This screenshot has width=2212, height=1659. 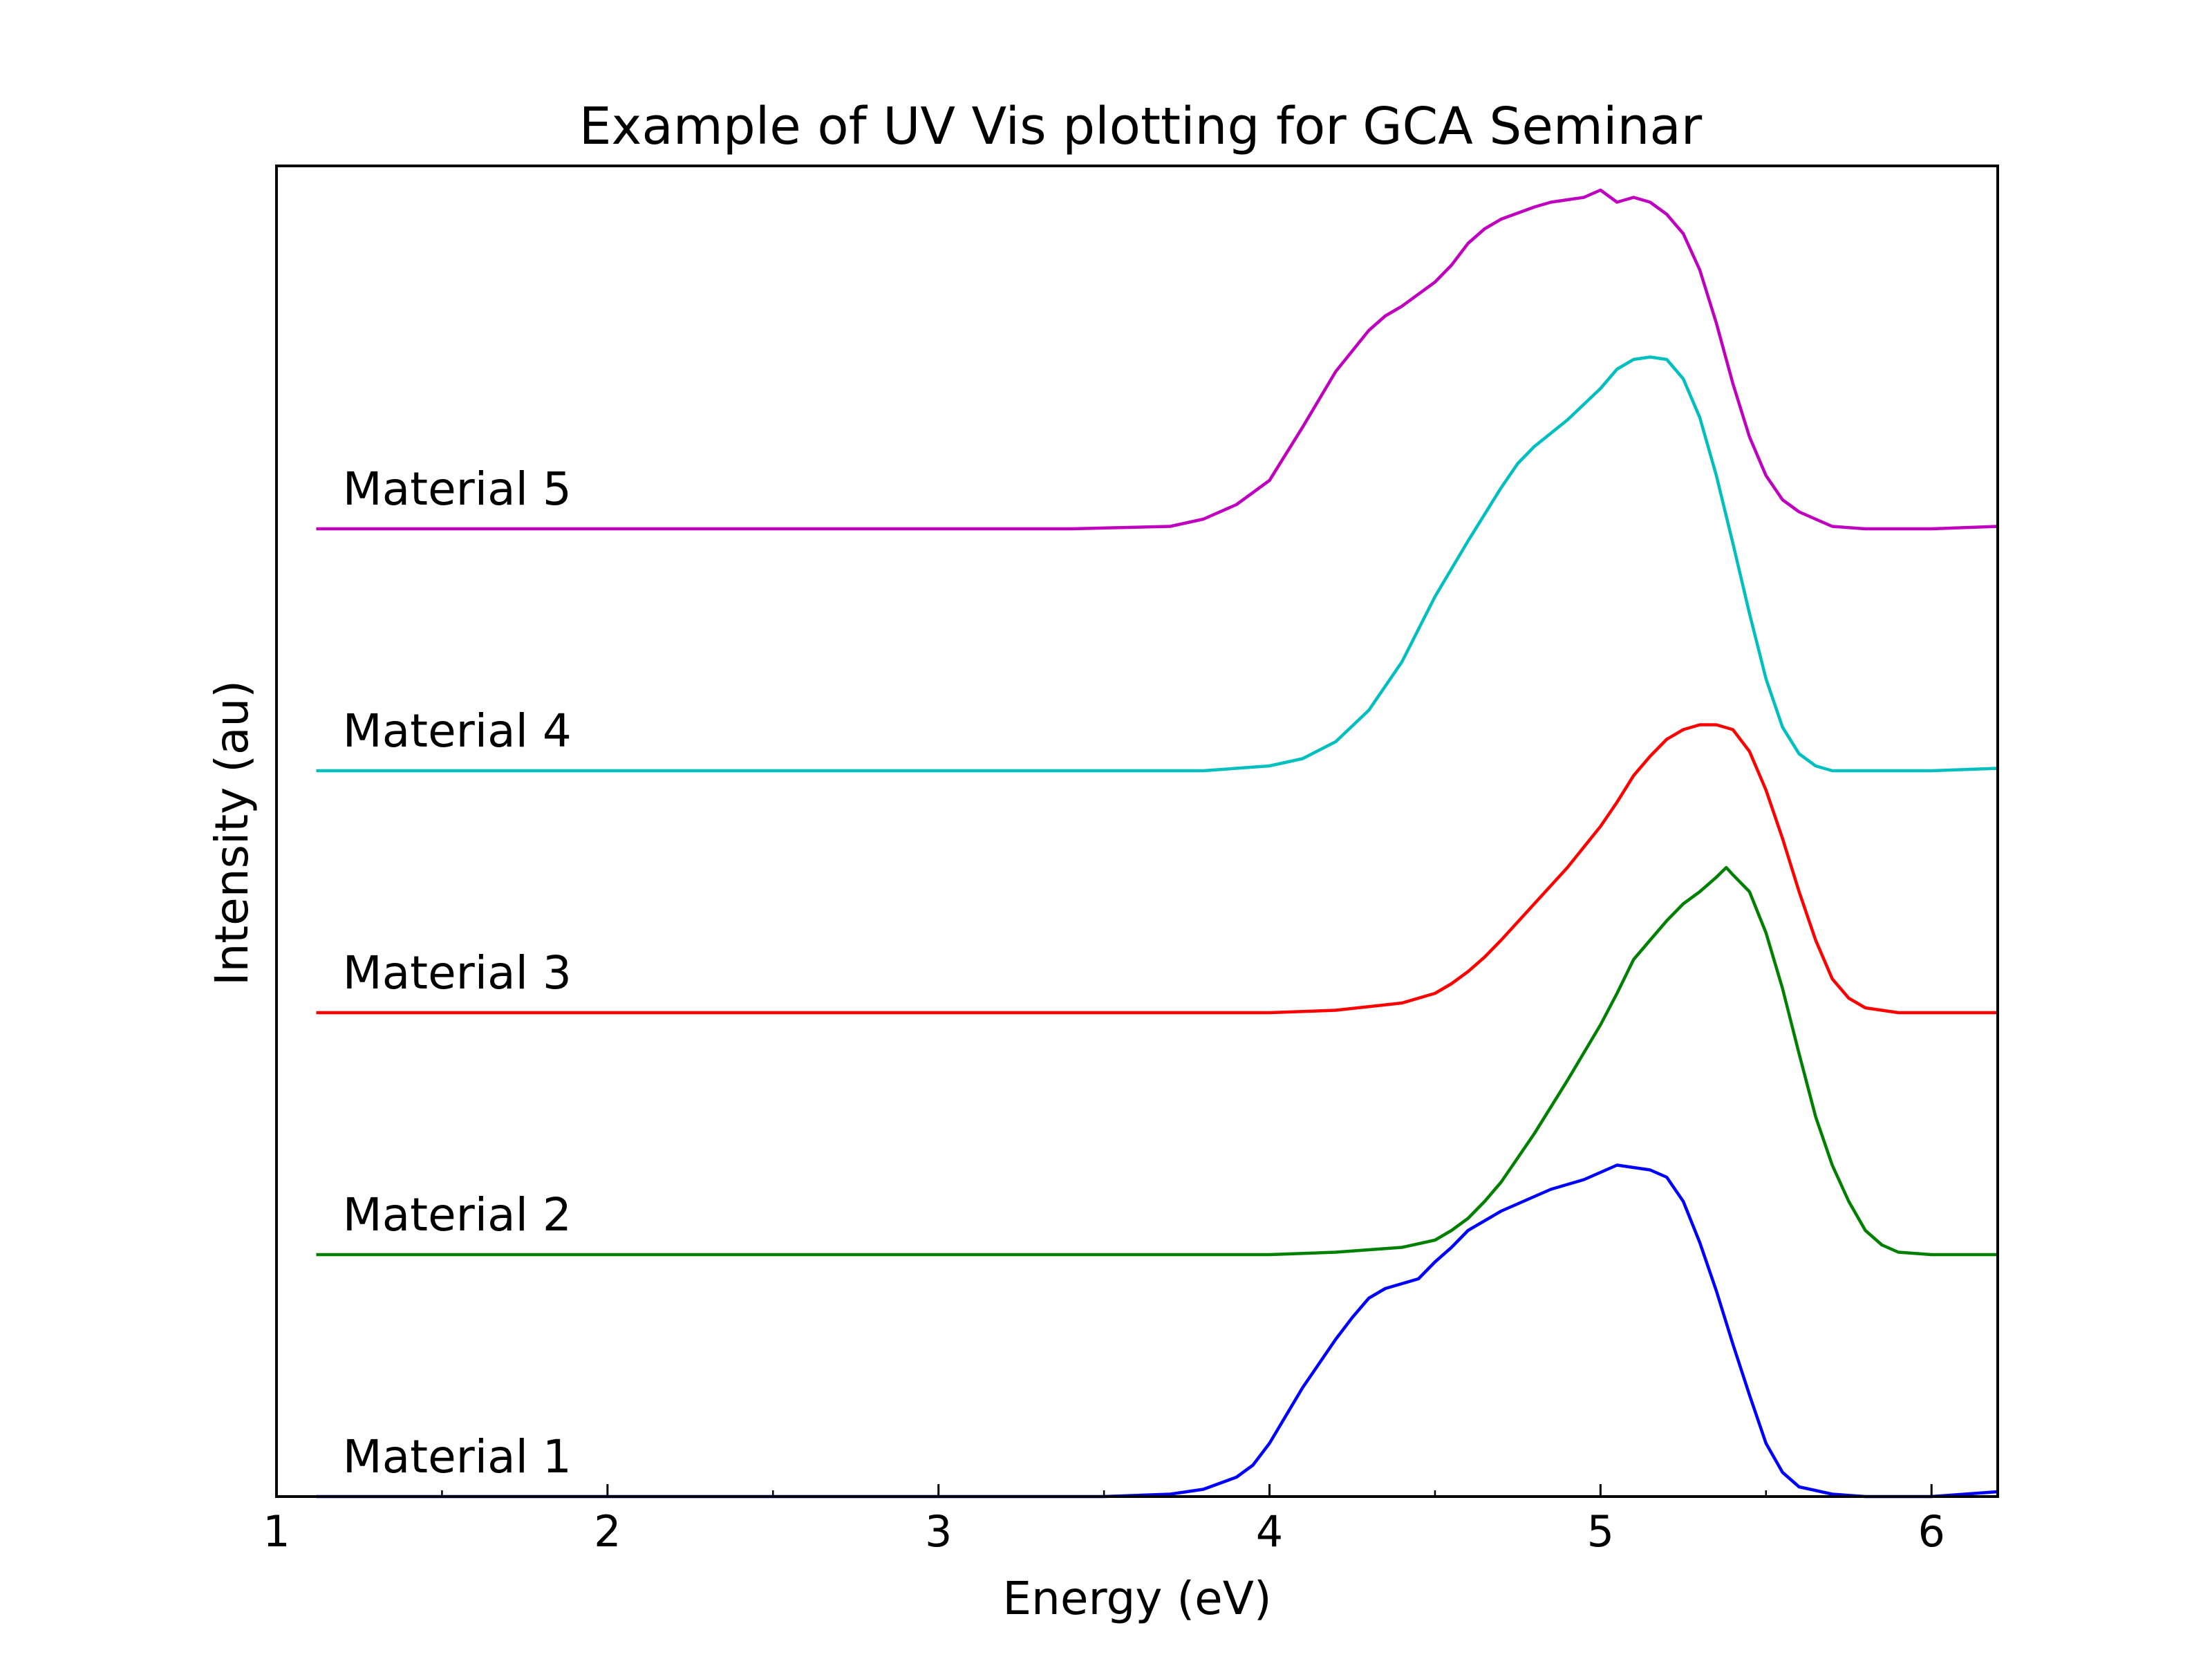 What do you see at coordinates (458, 1456) in the screenshot?
I see `series-label-material-1: Material 1` at bounding box center [458, 1456].